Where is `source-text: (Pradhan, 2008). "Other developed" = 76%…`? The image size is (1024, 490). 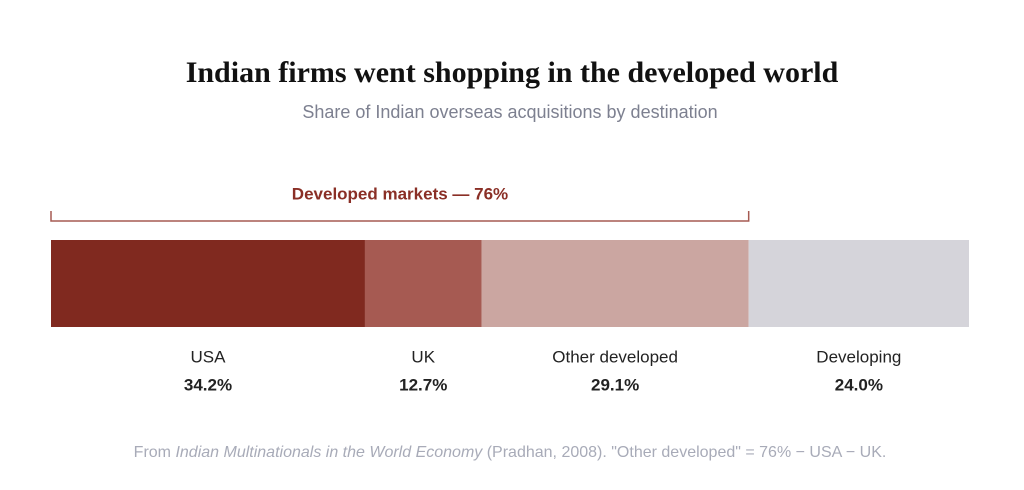
source-text: (Pradhan, 2008). "Other developed" = 76%… is located at coordinates (684, 452).